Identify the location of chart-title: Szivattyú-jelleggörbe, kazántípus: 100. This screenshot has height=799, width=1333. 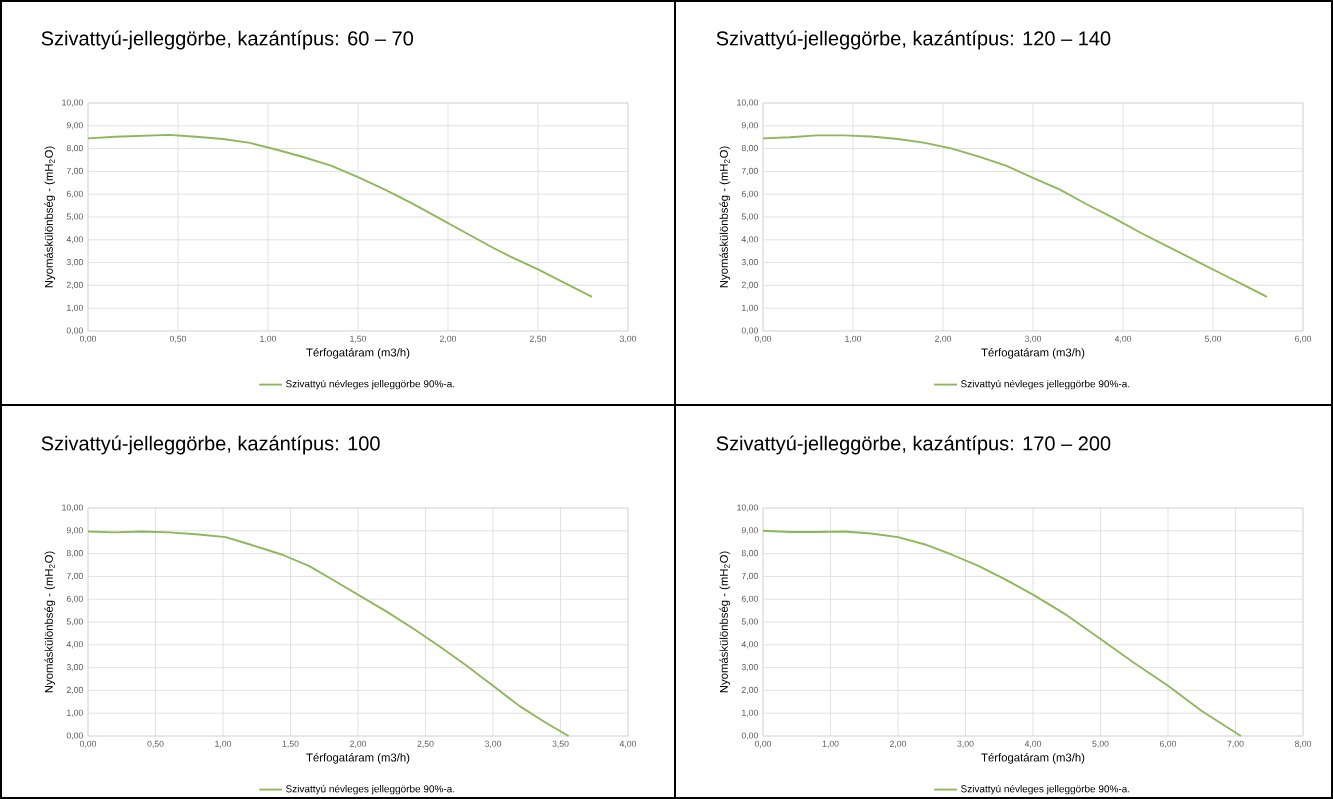
(210, 445).